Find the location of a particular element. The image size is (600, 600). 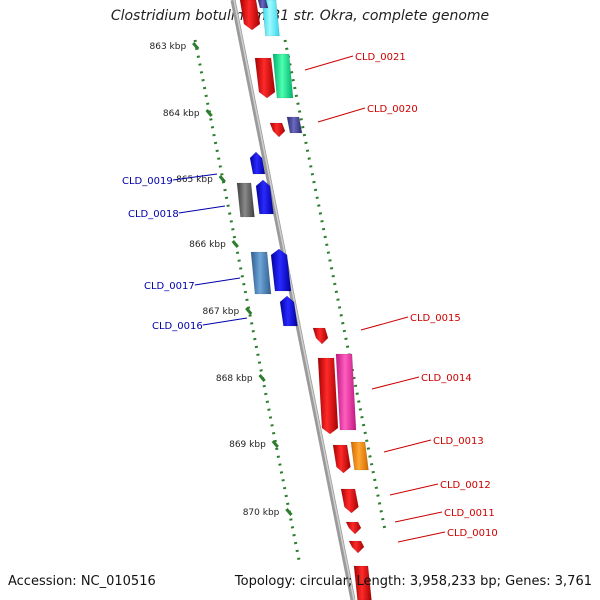

gene-label: CLD_0015 is located at coordinates (435, 318).